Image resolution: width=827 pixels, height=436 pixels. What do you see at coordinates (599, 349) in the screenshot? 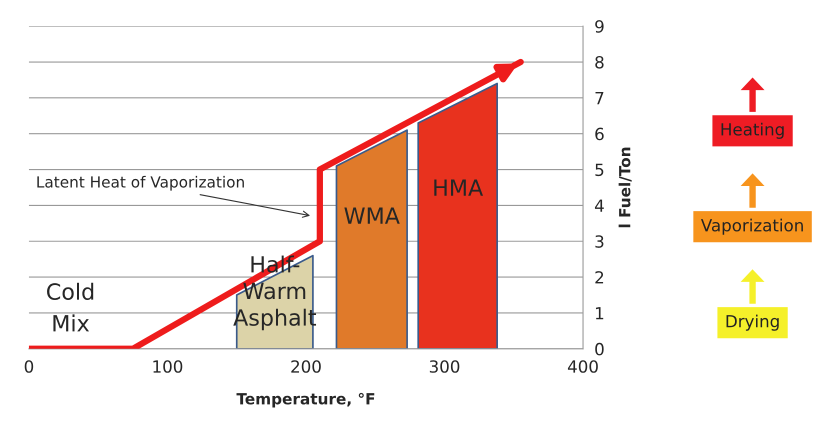
I see `y-tick-label: 0` at bounding box center [599, 349].